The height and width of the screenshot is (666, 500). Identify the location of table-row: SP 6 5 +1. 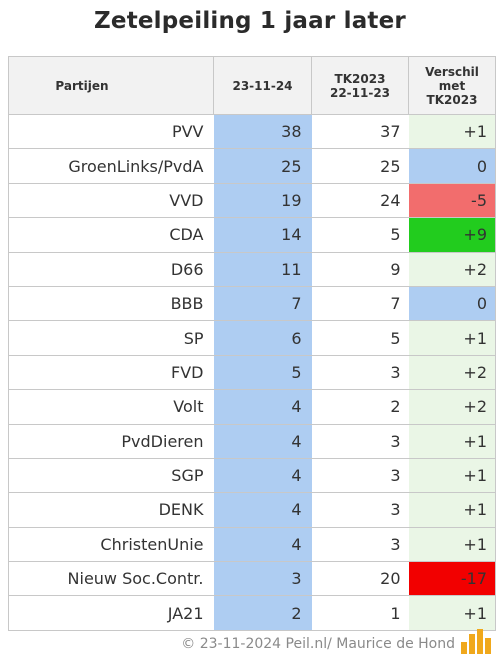
(252, 338).